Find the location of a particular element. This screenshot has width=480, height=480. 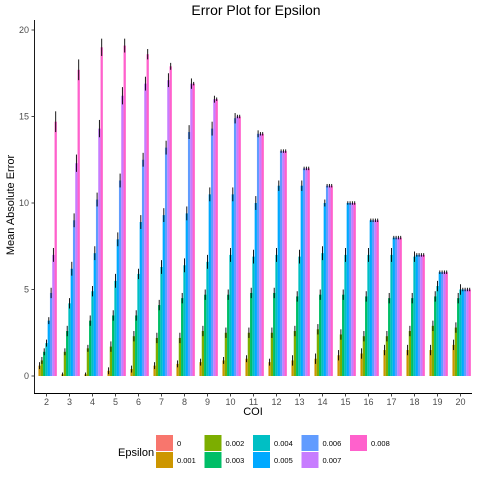

bar-coi-3-eps-0.005 is located at coordinates (71, 322).